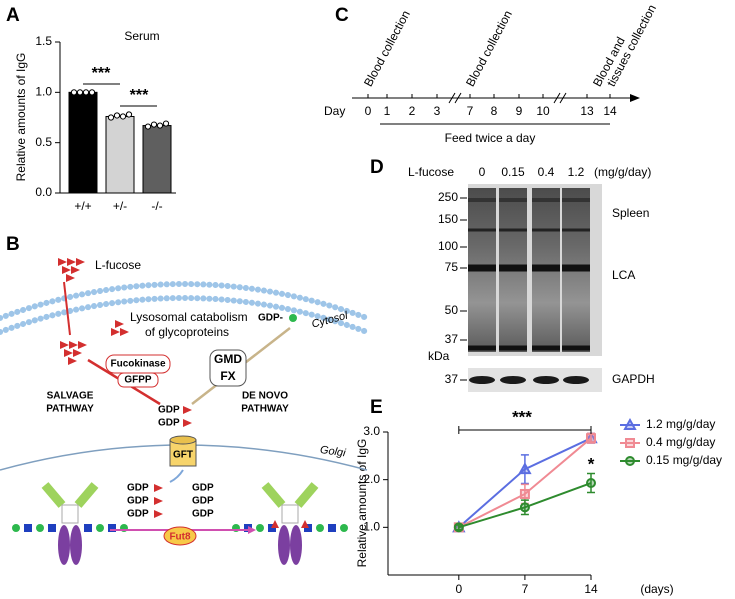 Image resolution: width=735 pixels, height=599 pixels. What do you see at coordinates (387, 48) in the screenshot?
I see `event-label: Blood collection` at bounding box center [387, 48].